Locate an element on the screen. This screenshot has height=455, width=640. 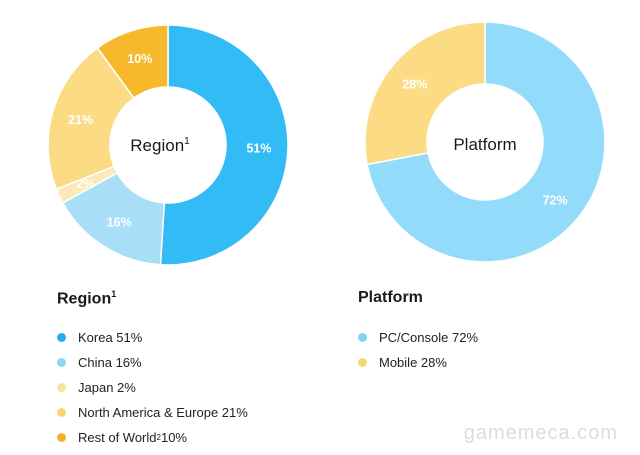
slice-label-north-america-europe: 21% is located at coordinates (80, 120).